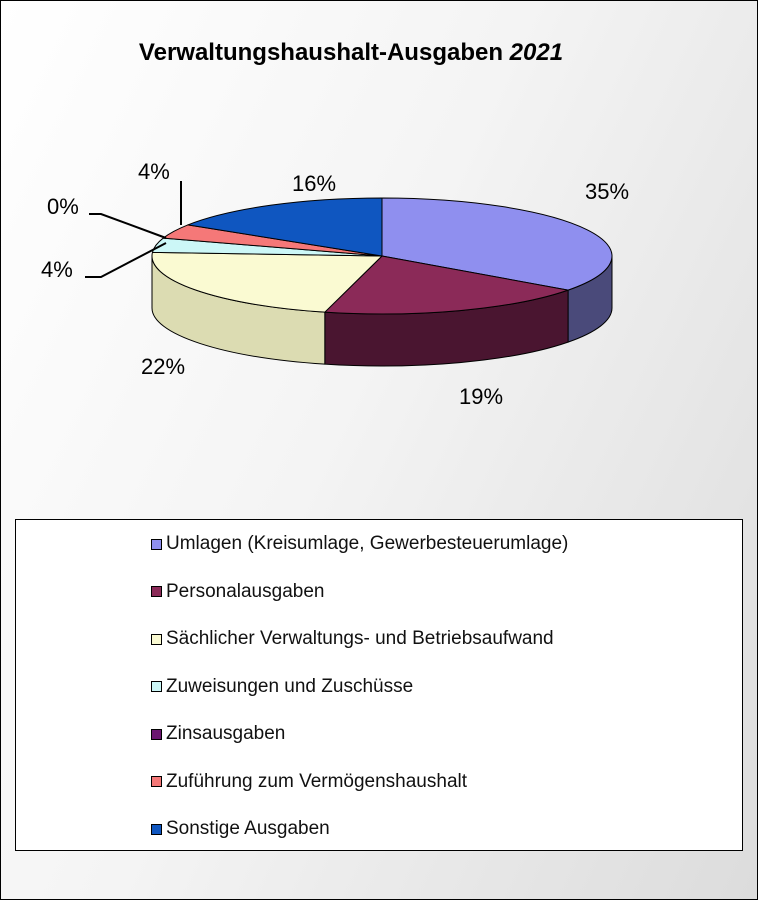  I want to click on data-label-2: 22%, so click(163, 366).